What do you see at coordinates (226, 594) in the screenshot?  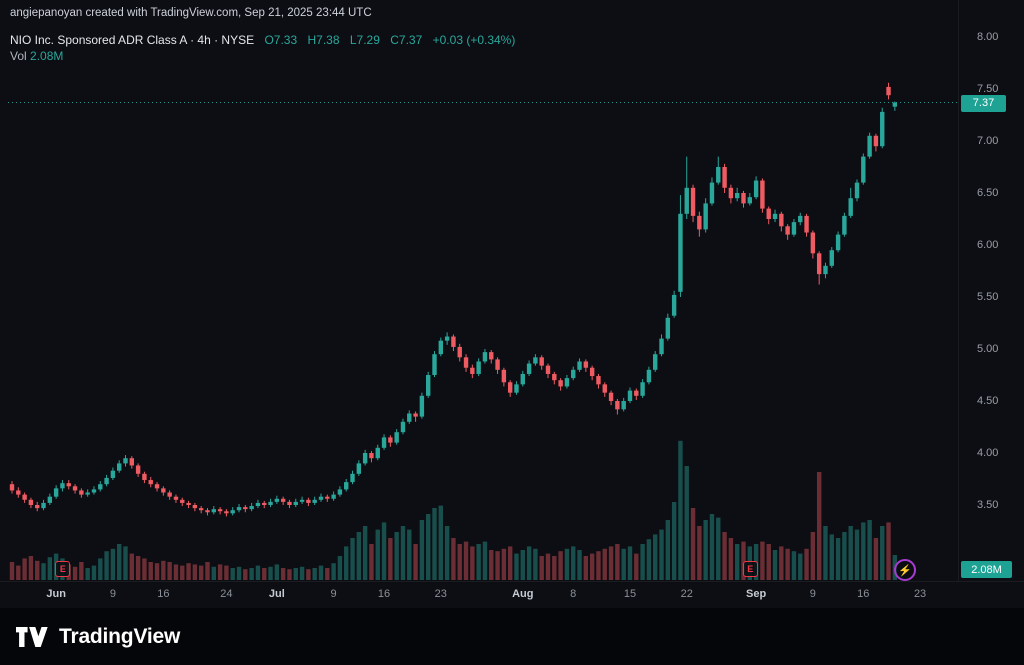 I see `time-tick-label: 24` at bounding box center [226, 594].